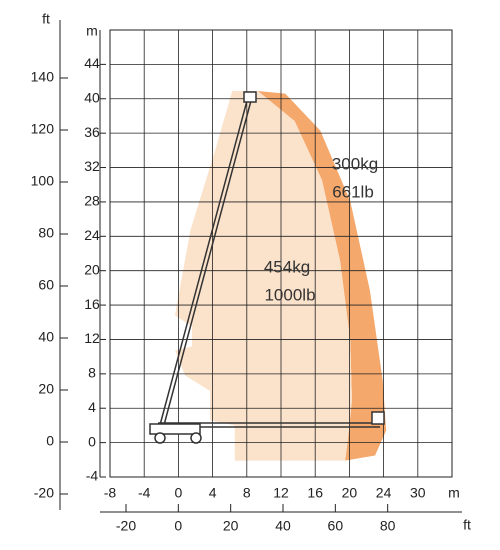  I want to click on y-tick-label: 28, so click(92, 201).